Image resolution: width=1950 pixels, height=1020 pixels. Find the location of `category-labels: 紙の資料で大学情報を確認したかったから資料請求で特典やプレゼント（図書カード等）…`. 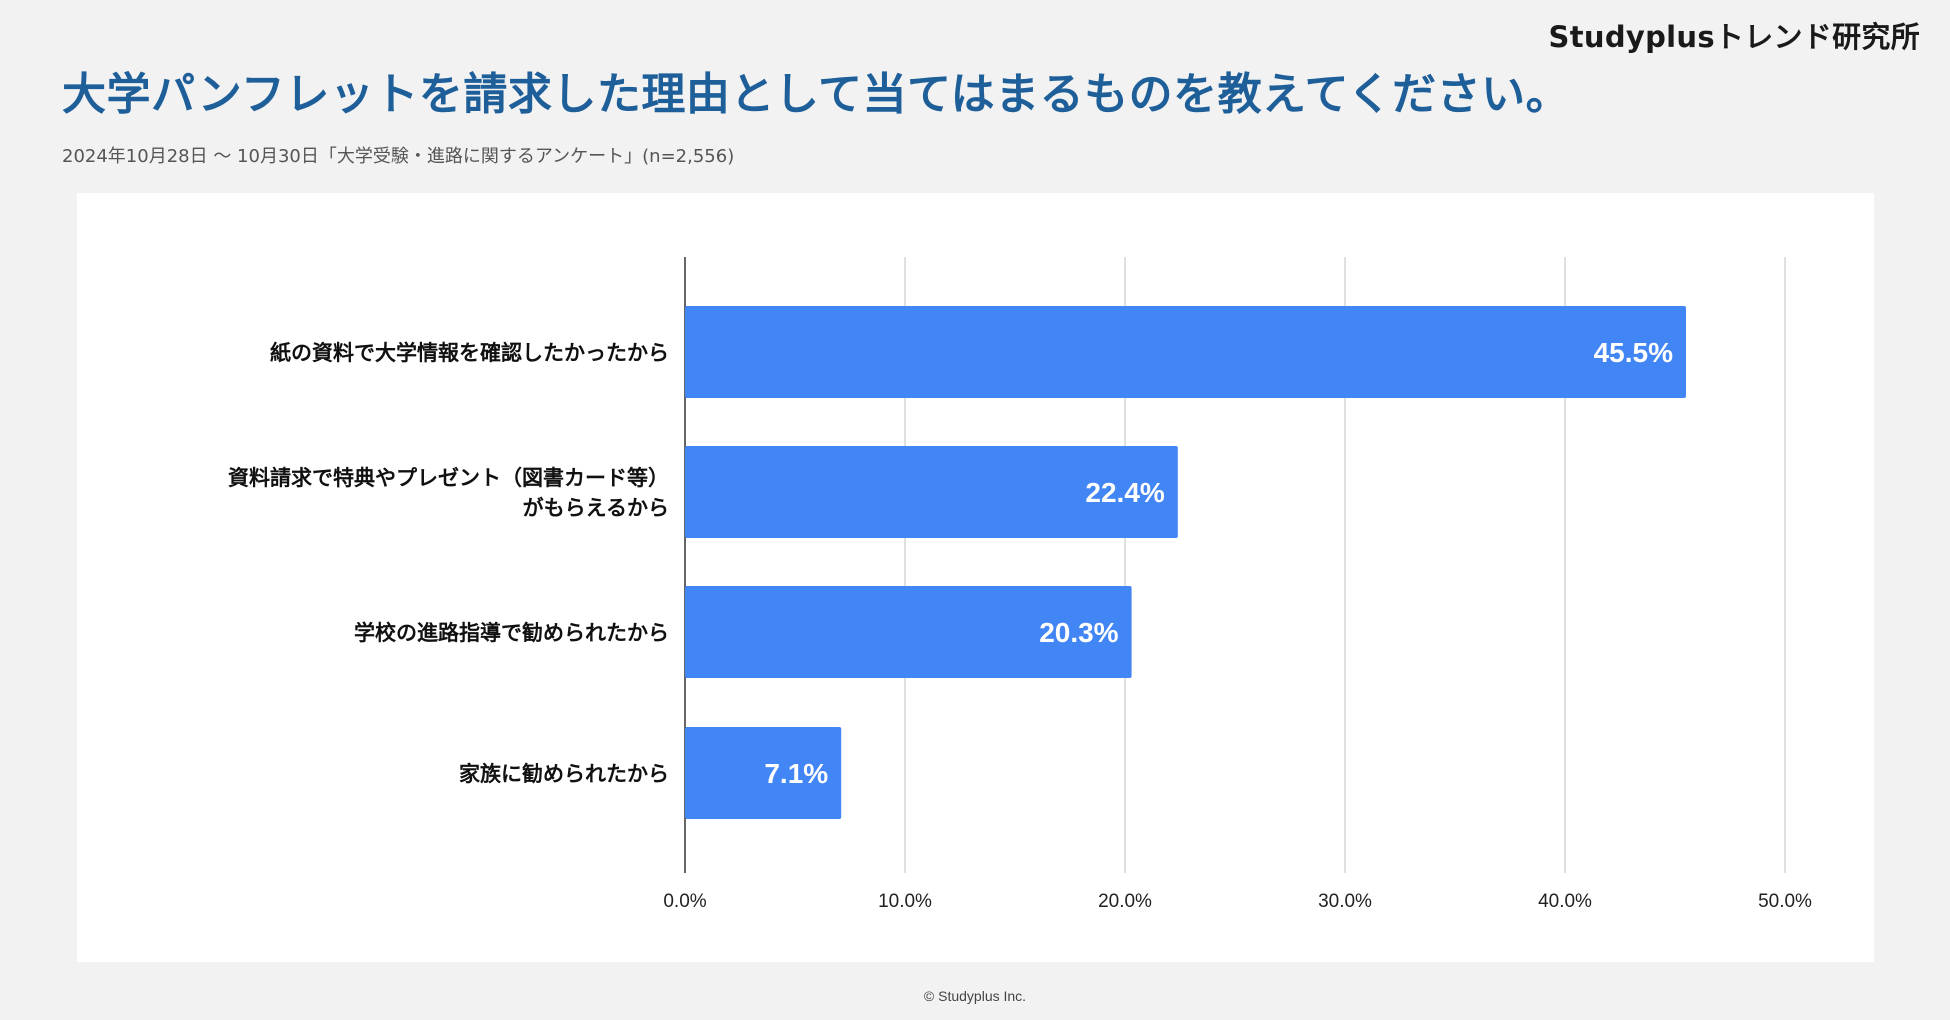

category-labels: 紙の資料で大学情報を確認したかったから資料請求で特典やプレゼント（図書カード等）… is located at coordinates (448, 563).